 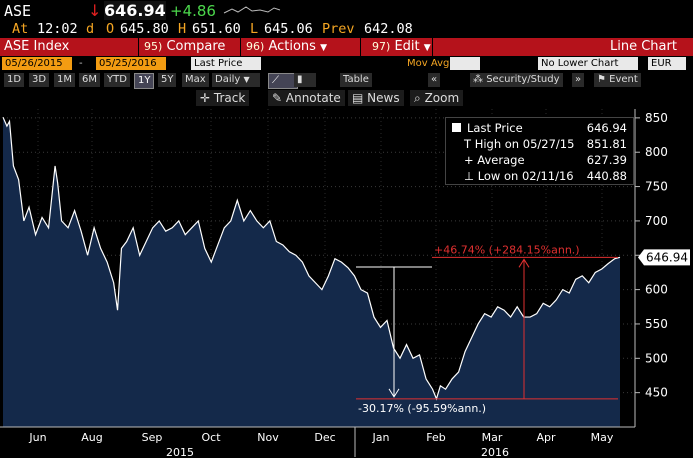 What do you see at coordinates (37, 437) in the screenshot?
I see `x-tick-label: Jun` at bounding box center [37, 437].